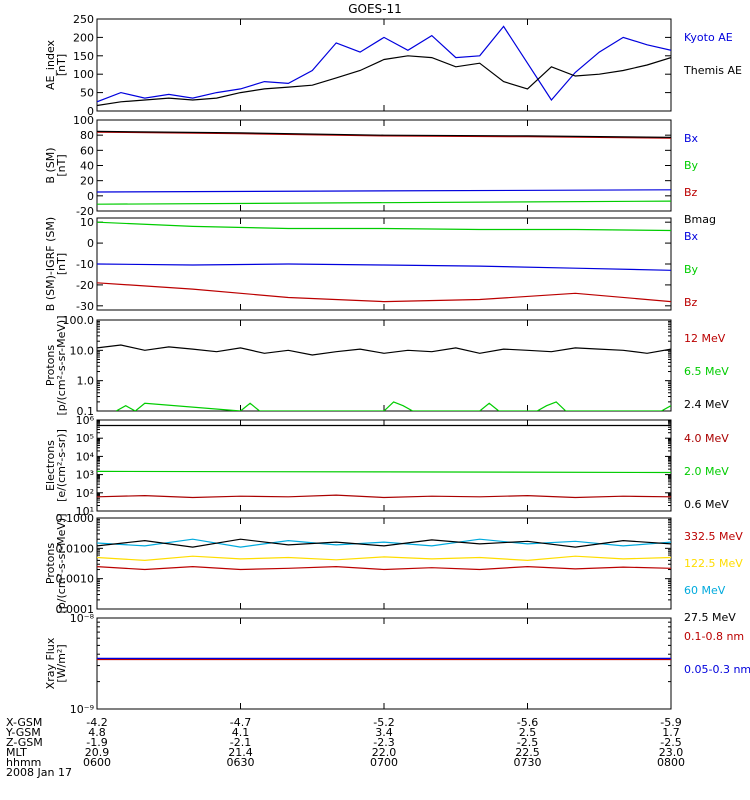 The width and height of the screenshot is (750, 800). I want to click on y-tick-label: 10⁵, so click(85, 438).